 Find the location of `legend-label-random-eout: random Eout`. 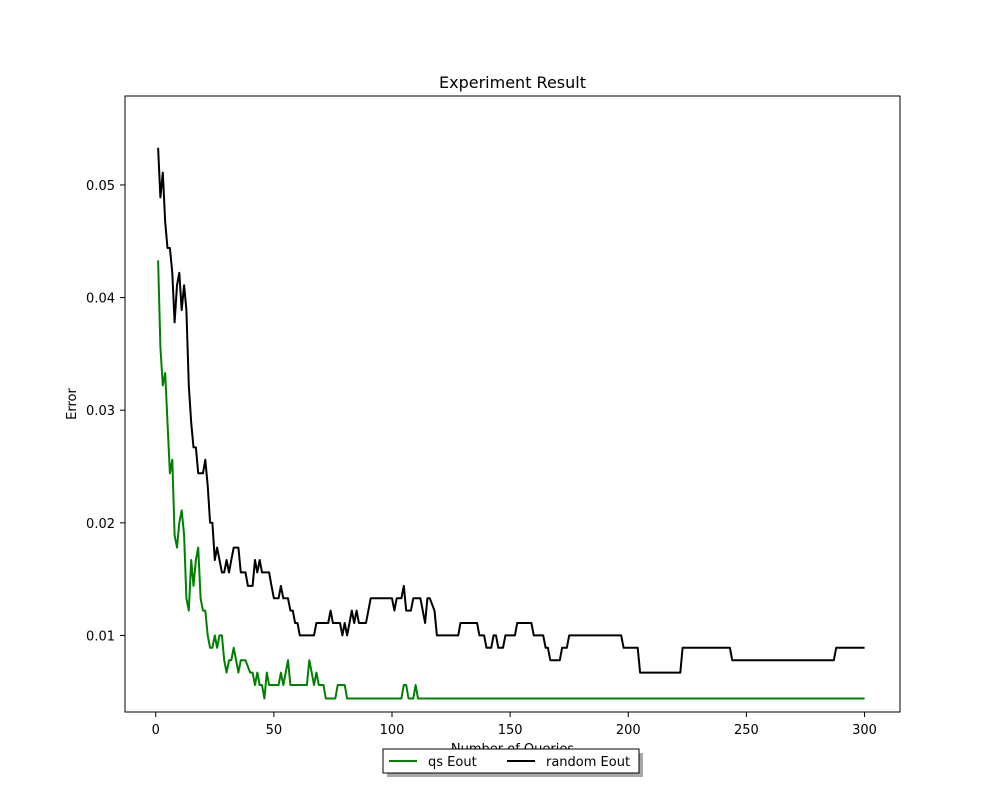

legend-label-random-eout: random Eout is located at coordinates (588, 762).